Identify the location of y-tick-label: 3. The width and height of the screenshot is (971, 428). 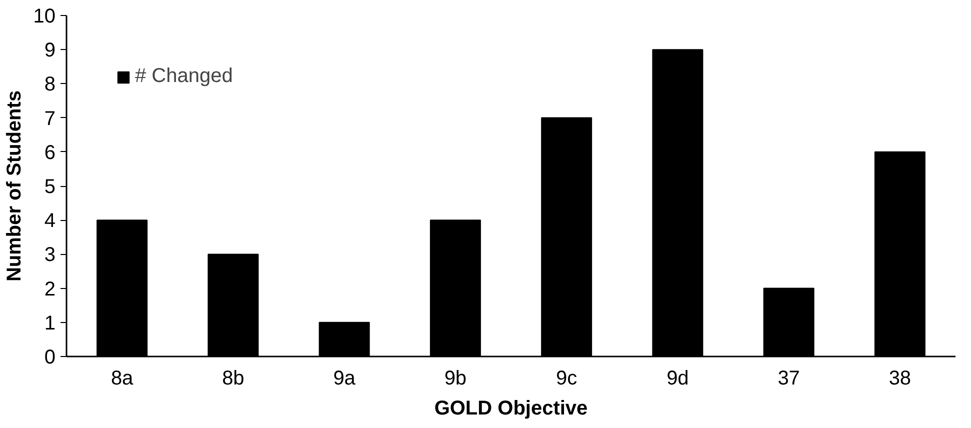
(50, 255).